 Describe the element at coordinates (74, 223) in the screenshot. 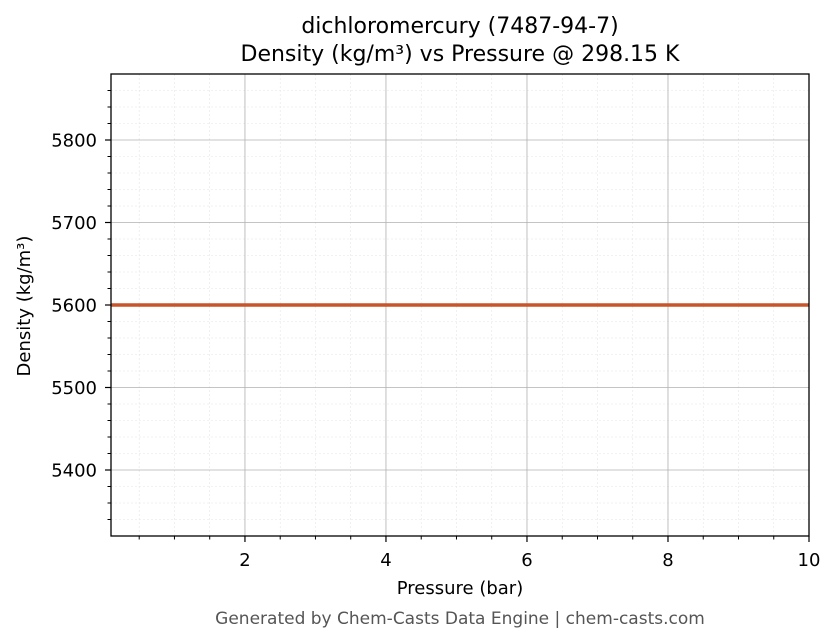

I see `y-tick-label: 5700` at that location.